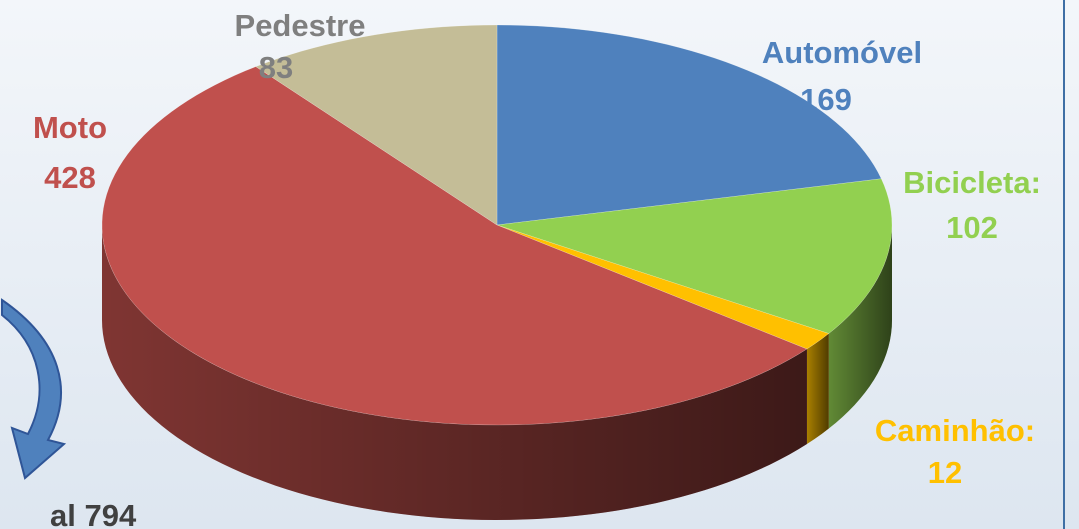 The width and height of the screenshot is (1079, 529). What do you see at coordinates (842, 52) in the screenshot?
I see `slice-label: Automóvel` at bounding box center [842, 52].